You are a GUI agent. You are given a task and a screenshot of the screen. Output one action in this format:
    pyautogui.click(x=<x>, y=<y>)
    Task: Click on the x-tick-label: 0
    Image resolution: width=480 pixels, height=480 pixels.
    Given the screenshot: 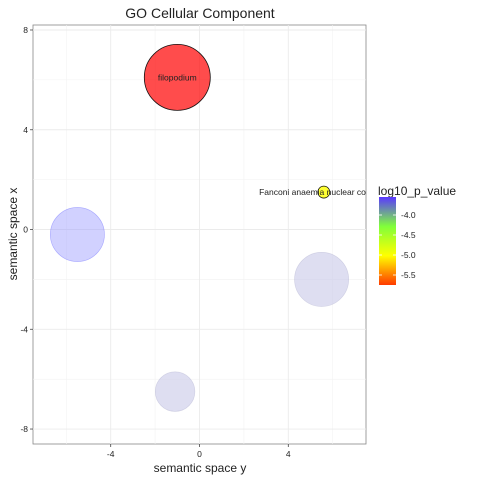 What is the action you would take?
    pyautogui.click(x=199, y=454)
    